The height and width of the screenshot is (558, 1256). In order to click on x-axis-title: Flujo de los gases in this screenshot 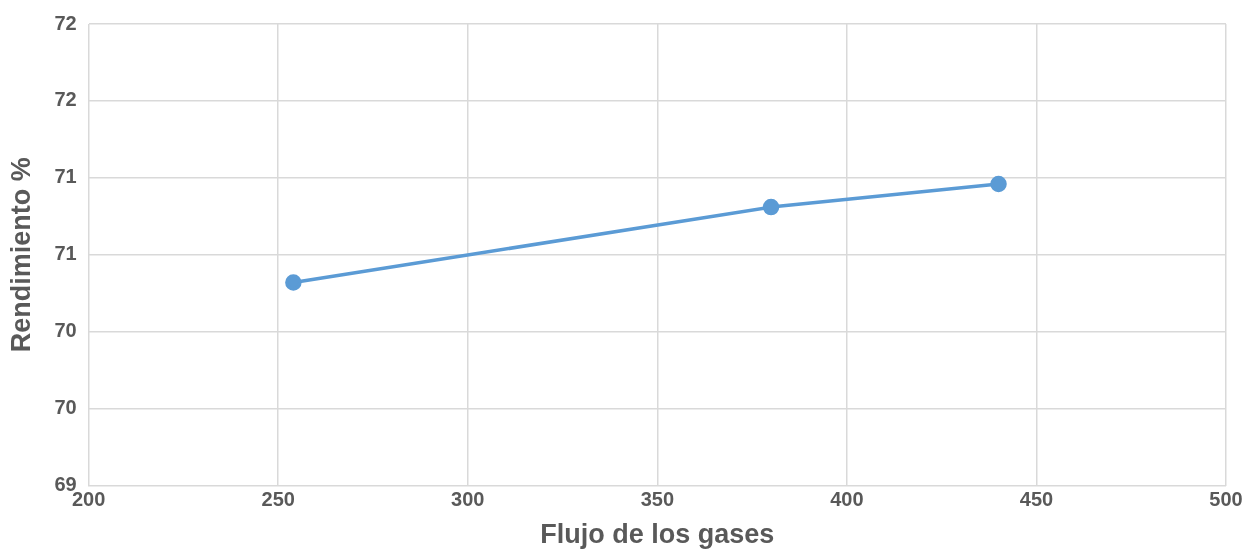, I will do `click(657, 534)`.